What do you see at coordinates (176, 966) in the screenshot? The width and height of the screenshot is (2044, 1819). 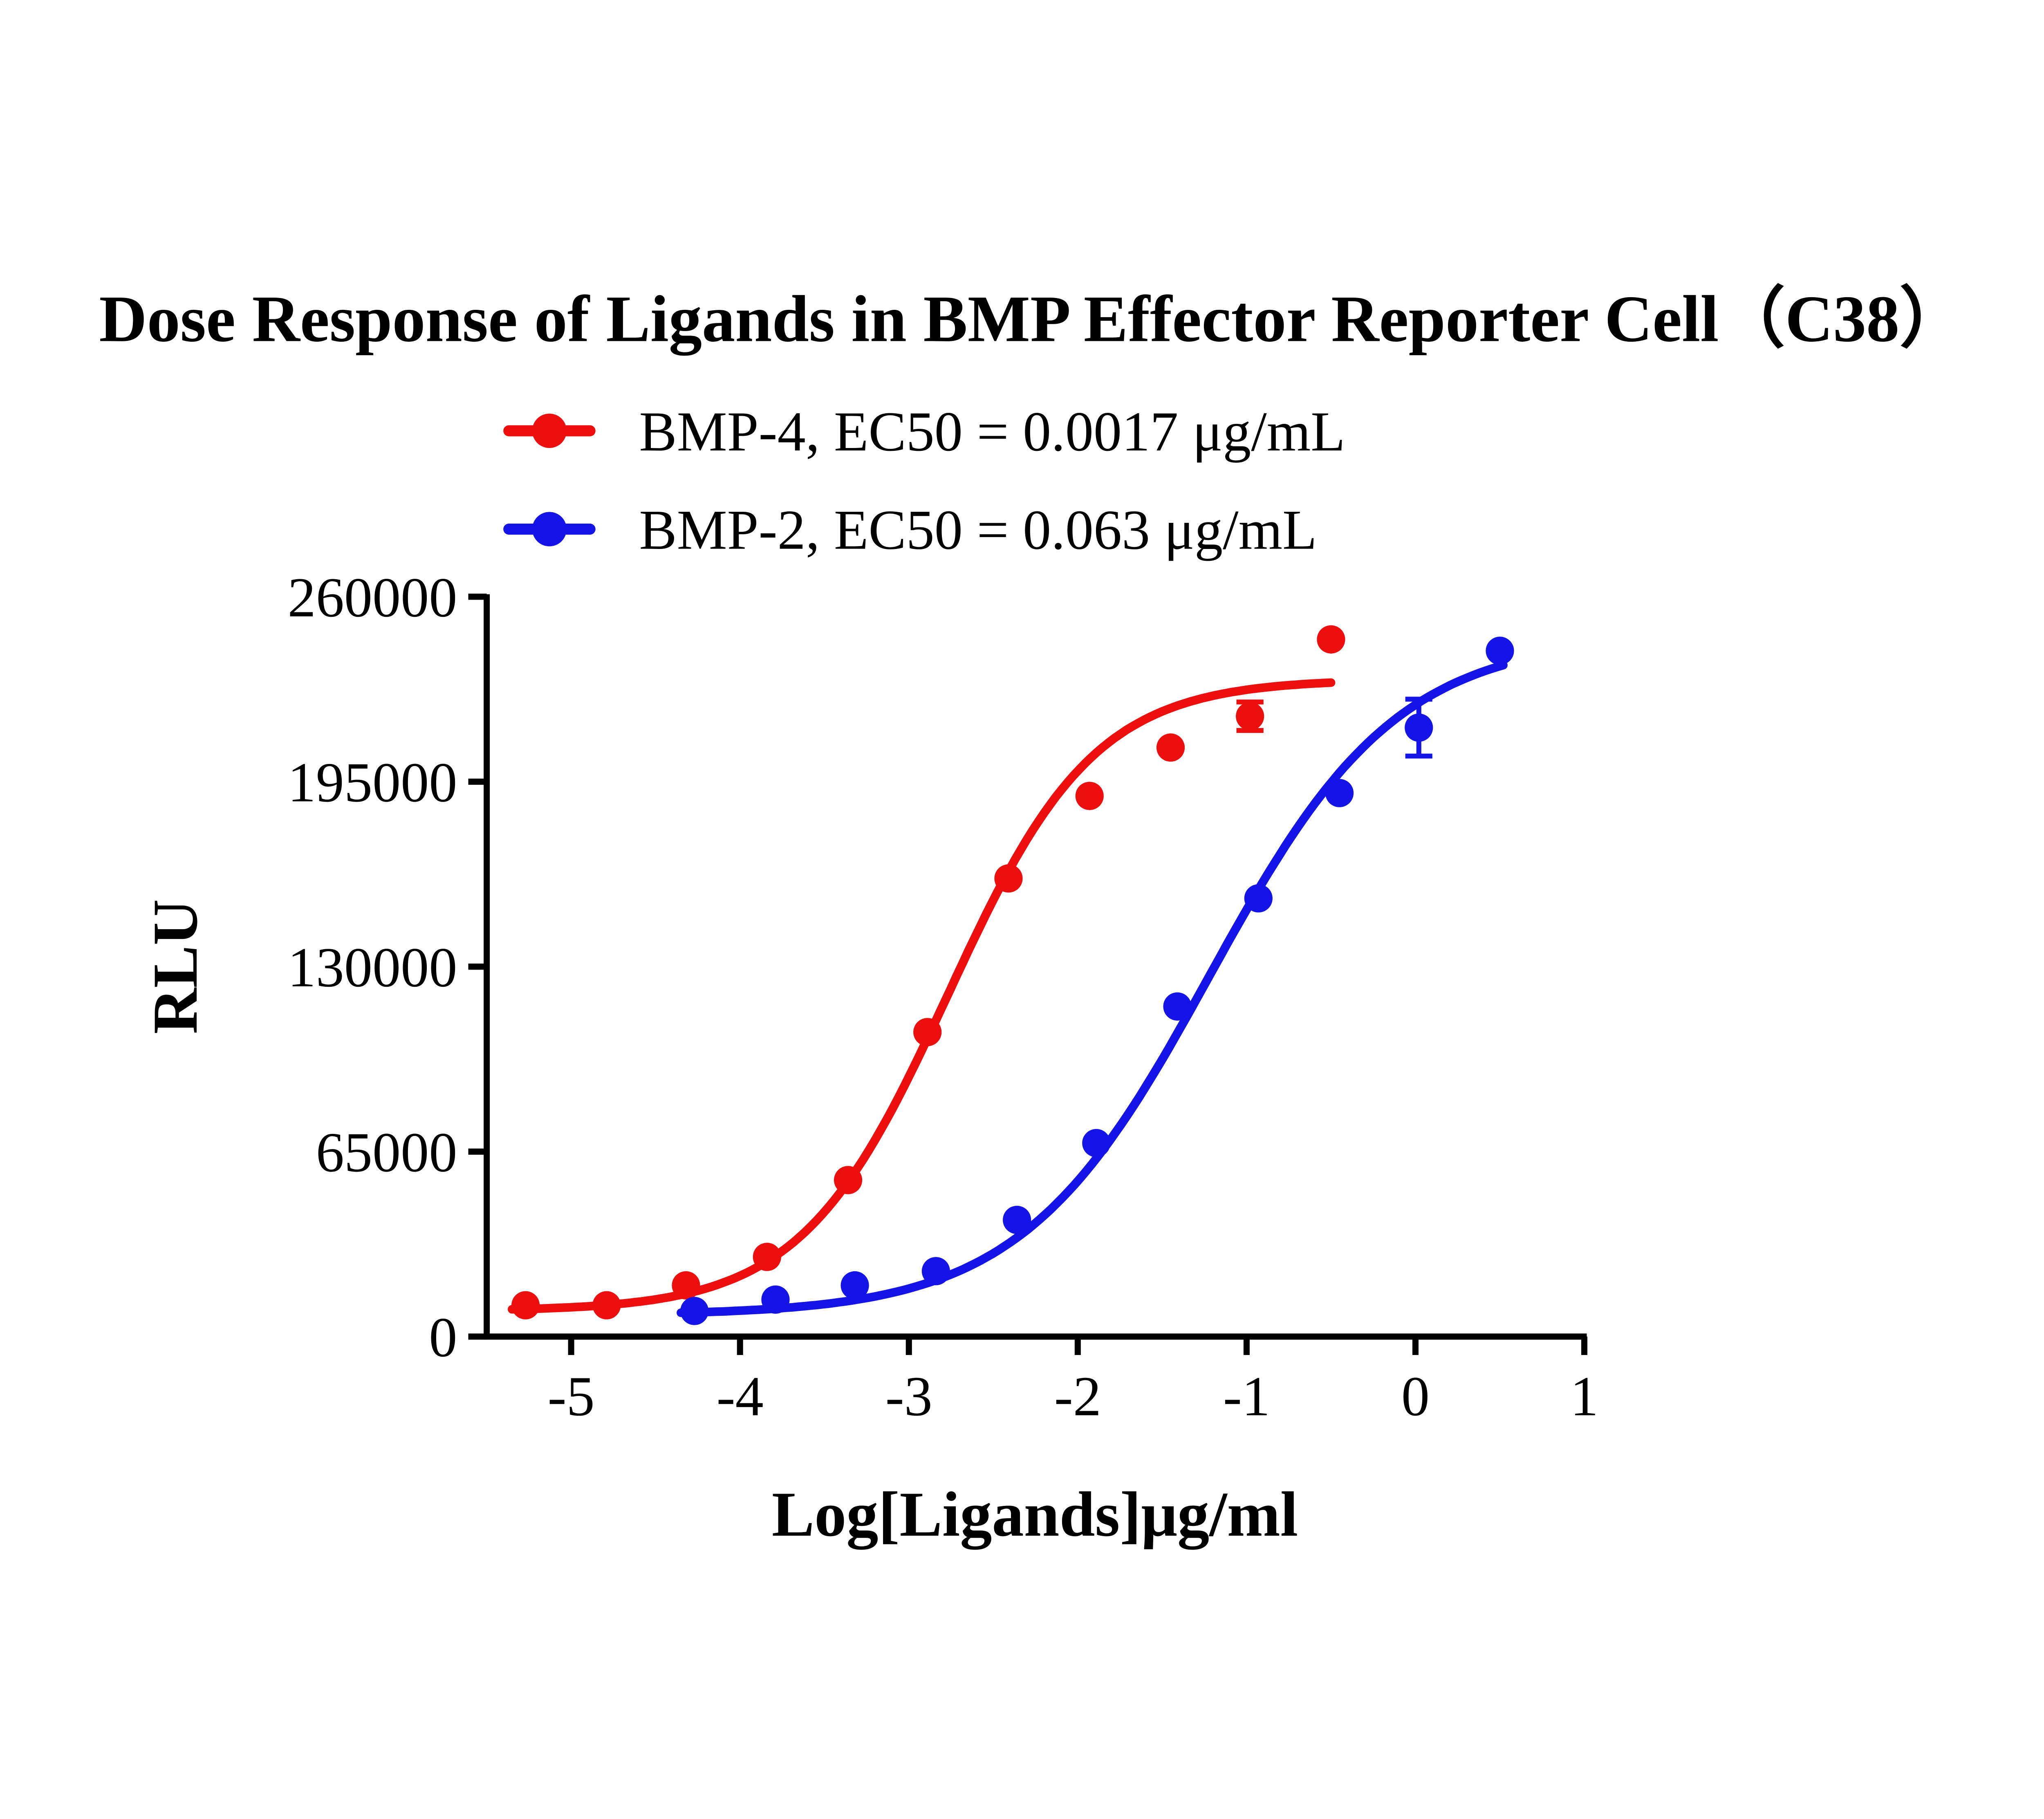 I see `y-axis-title: RLU` at bounding box center [176, 966].